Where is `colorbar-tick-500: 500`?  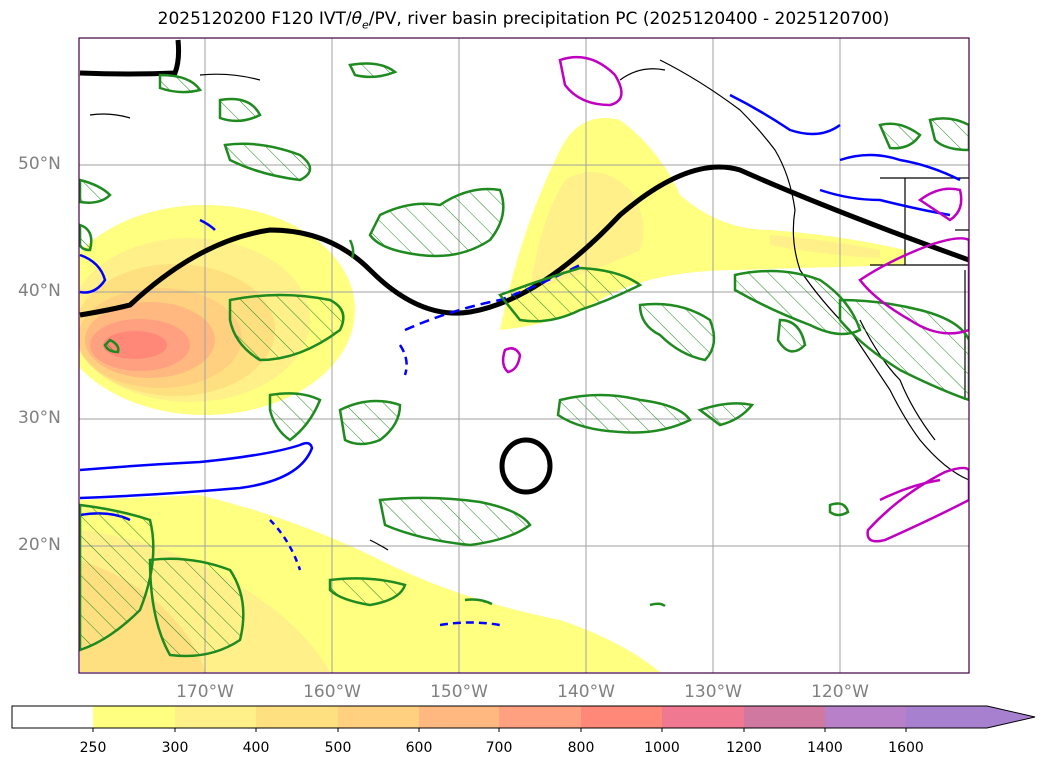 colorbar-tick-500: 500 is located at coordinates (338, 748).